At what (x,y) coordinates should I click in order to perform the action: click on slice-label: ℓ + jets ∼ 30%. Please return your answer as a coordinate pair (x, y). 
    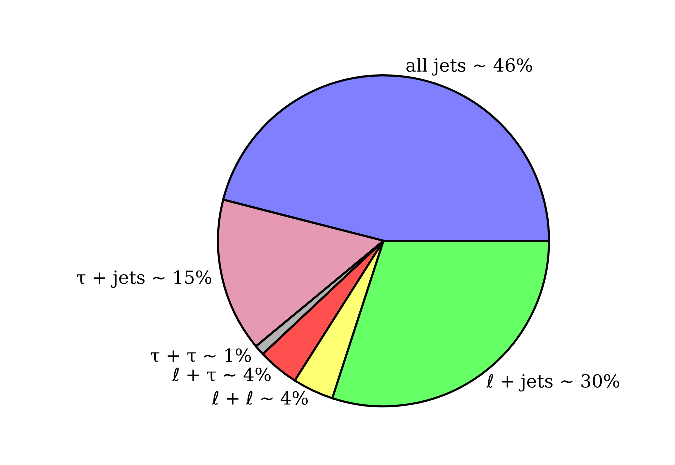
    Looking at the image, I should click on (553, 383).